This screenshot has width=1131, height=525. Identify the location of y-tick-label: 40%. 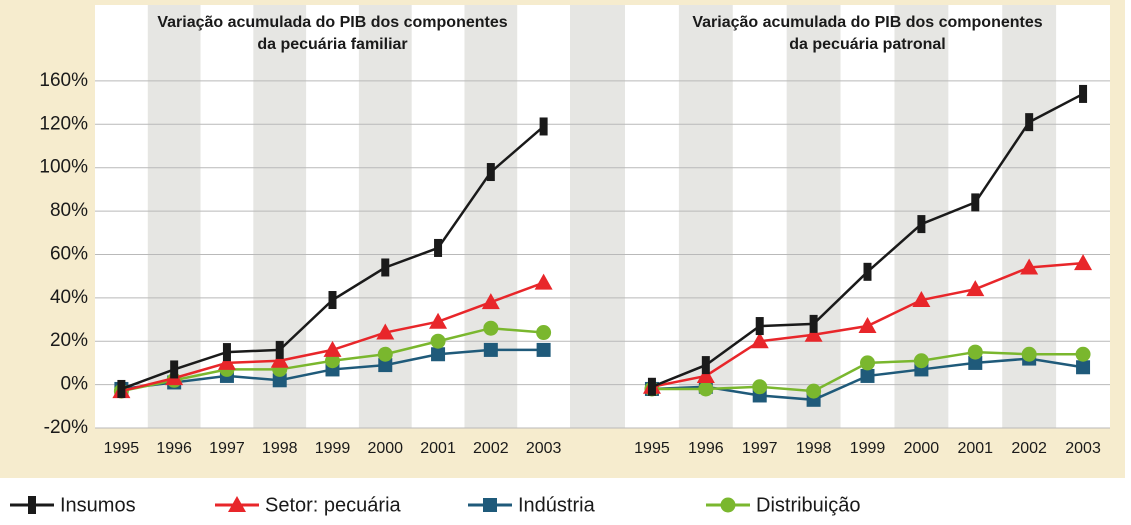
(69, 297).